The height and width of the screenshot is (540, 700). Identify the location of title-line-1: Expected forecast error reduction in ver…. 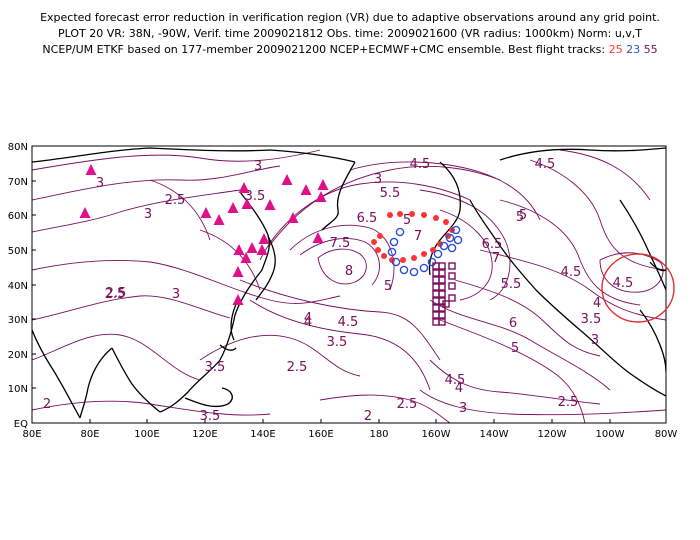
(350, 17).